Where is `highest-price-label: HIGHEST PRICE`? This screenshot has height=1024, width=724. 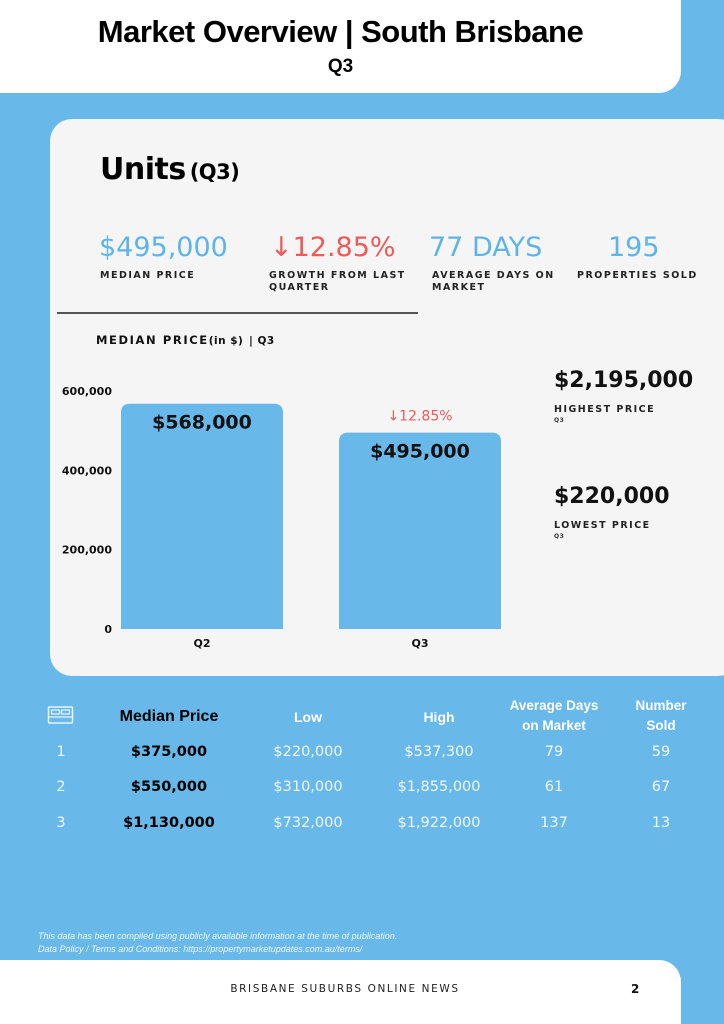 highest-price-label: HIGHEST PRICE is located at coordinates (605, 409).